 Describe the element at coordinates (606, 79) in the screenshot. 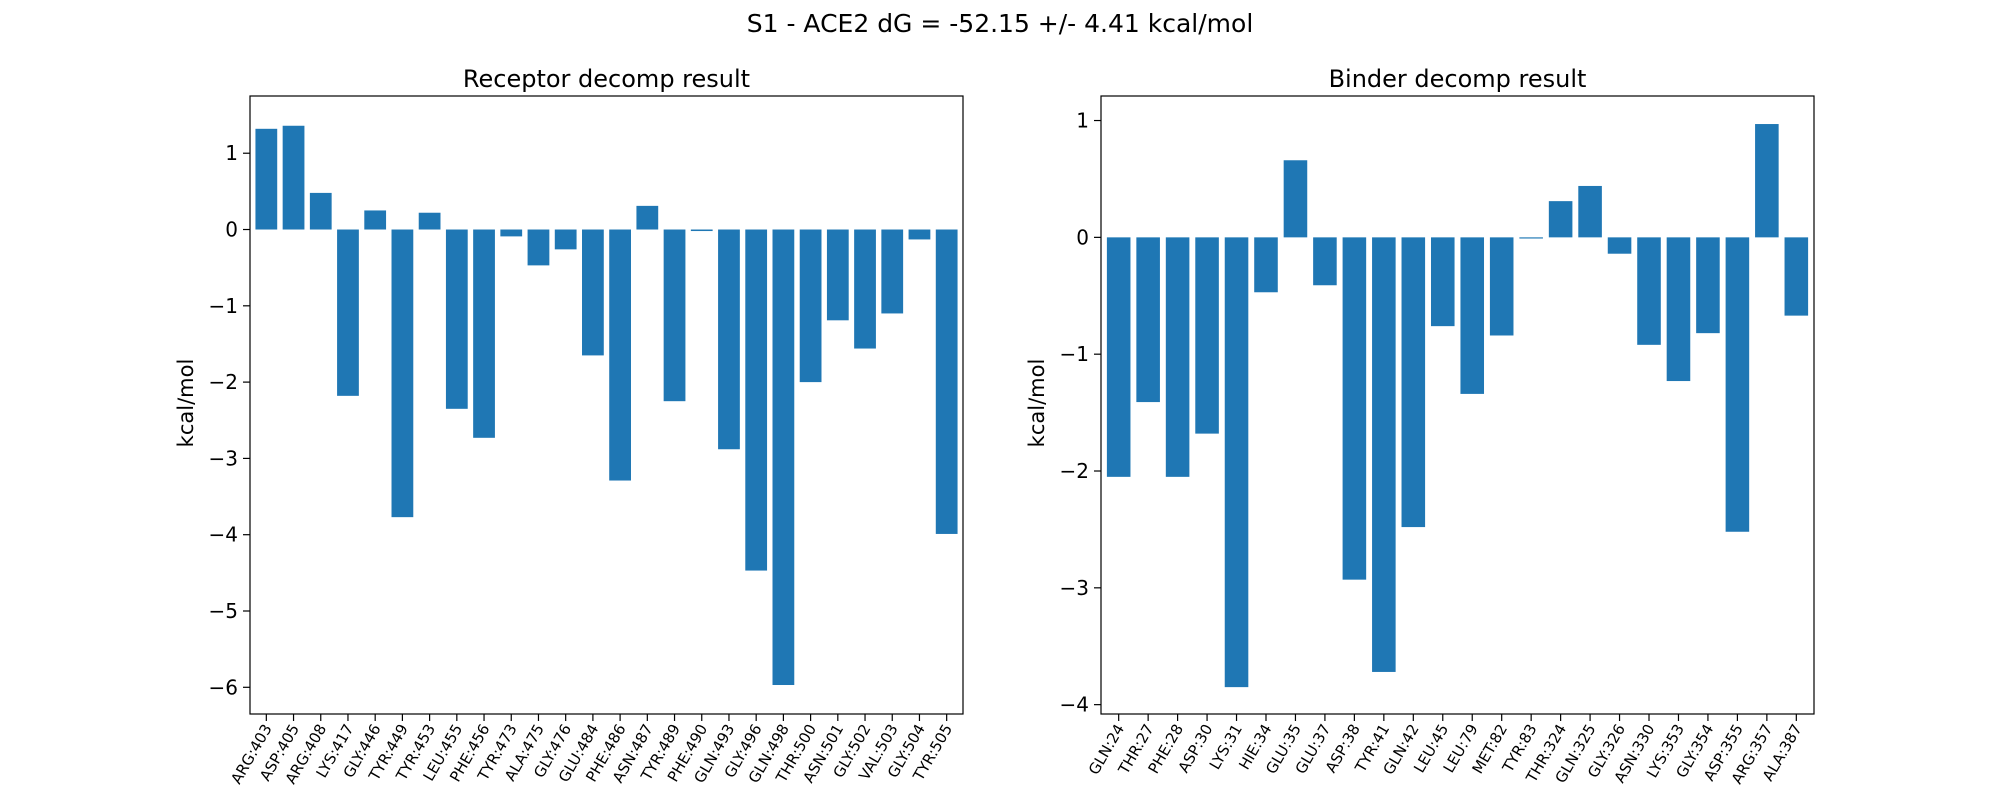

I see `chart-title: Receptor decomp result` at that location.